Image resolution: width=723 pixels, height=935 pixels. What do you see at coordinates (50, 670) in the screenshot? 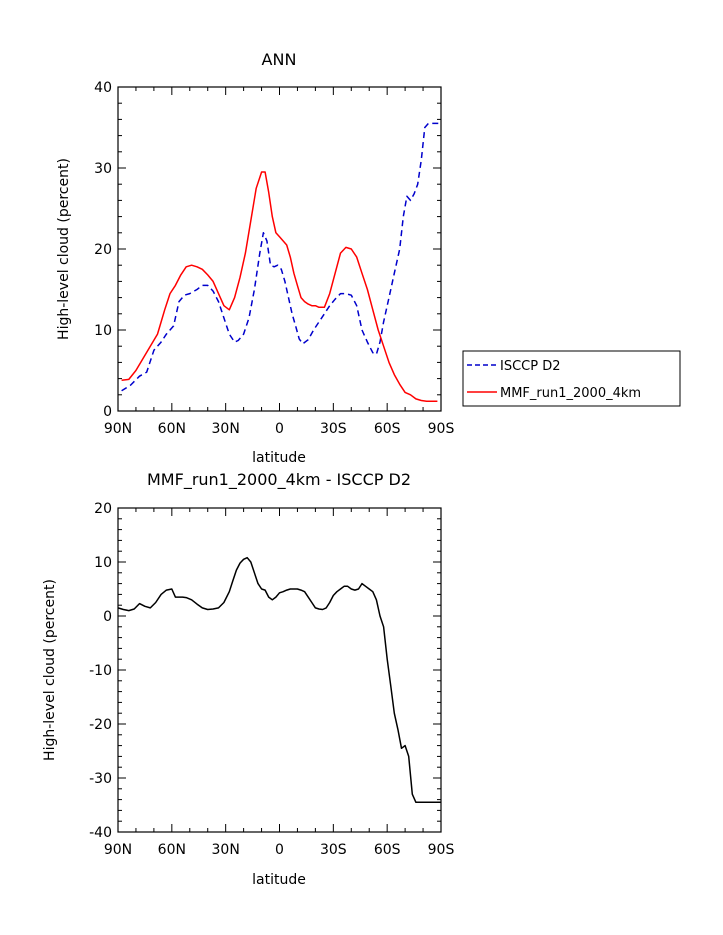
I see `bottom-y-axis-label: High-level cloud (percent)` at bounding box center [50, 670].